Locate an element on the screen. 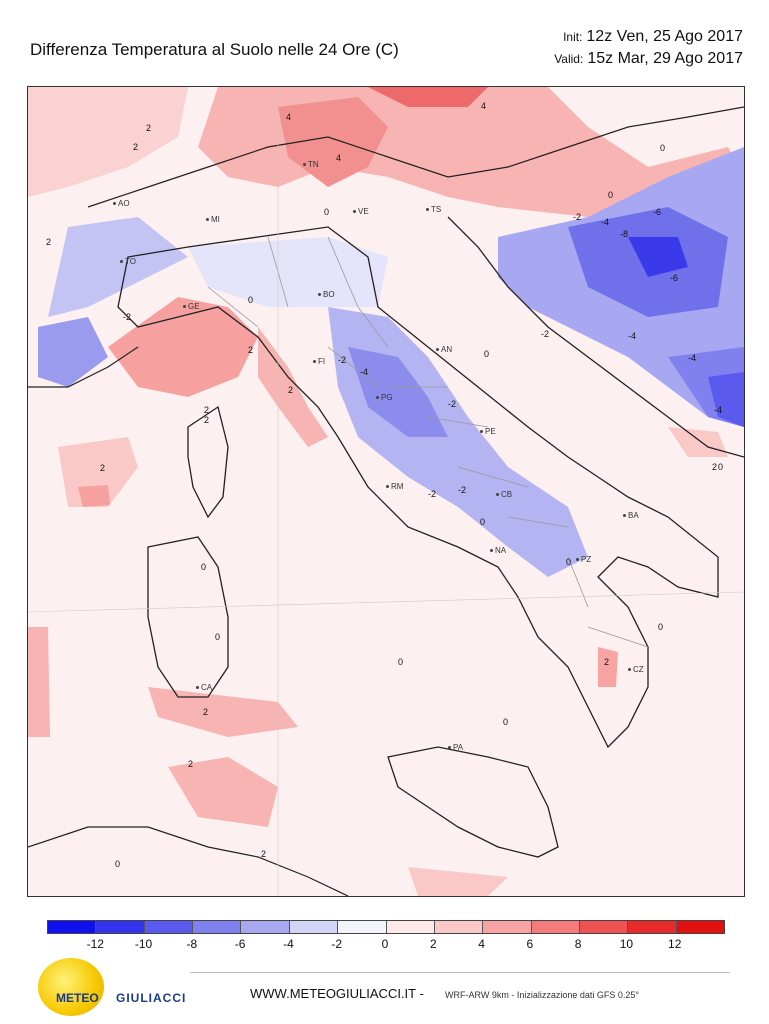 The height and width of the screenshot is (1024, 769). logo-text-giuliacci: GIULIACCI is located at coordinates (151, 998).